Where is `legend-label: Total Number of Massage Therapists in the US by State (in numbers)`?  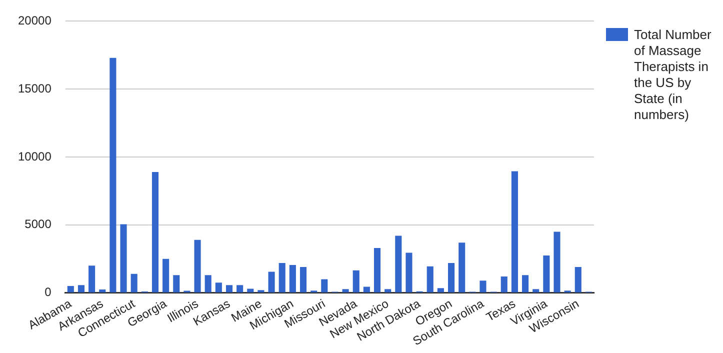 legend-label: Total Number of Massage Therapists in the US by State (in numbers) is located at coordinates (673, 75).